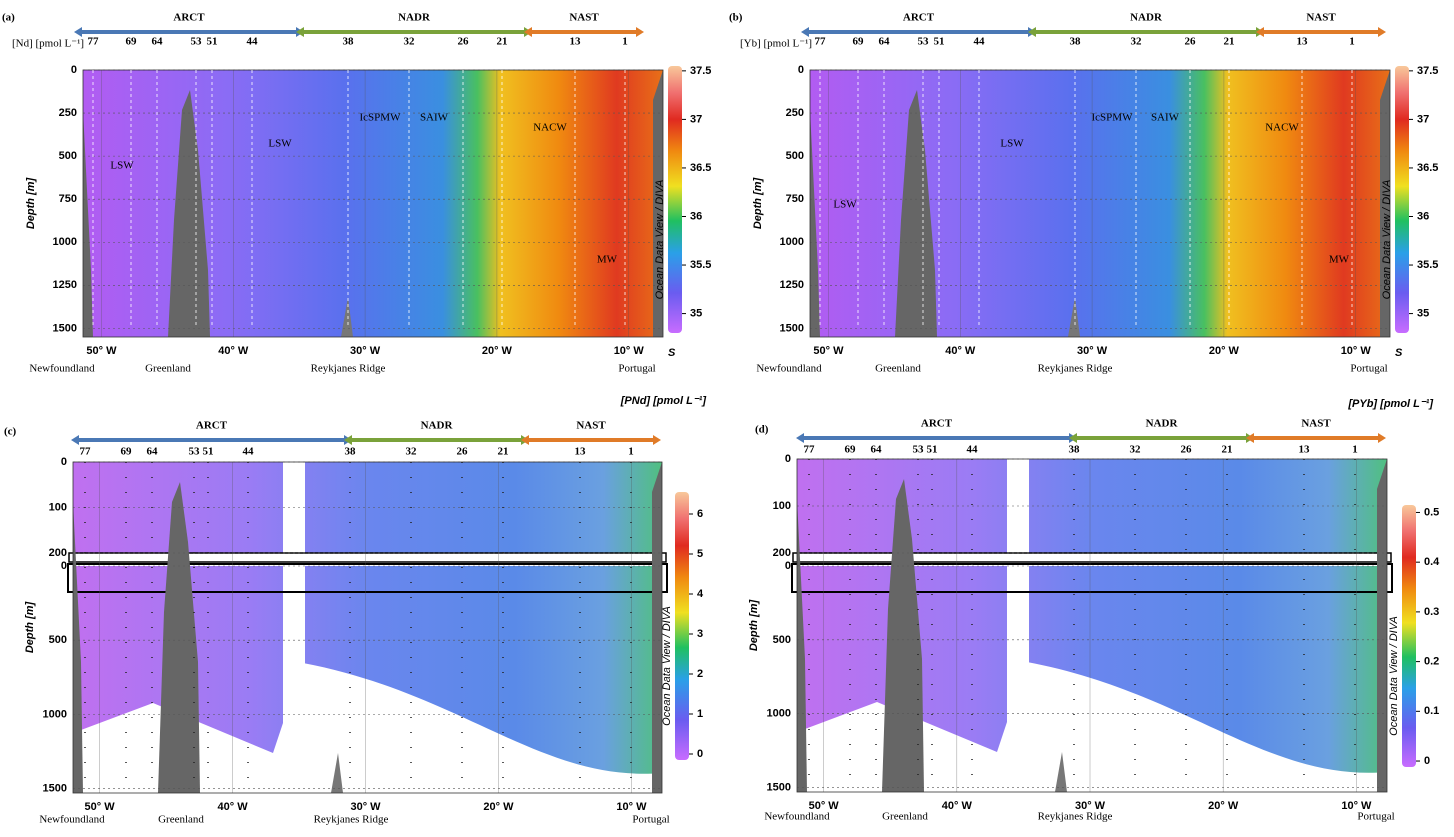 The width and height of the screenshot is (1454, 837). Describe the element at coordinates (1431, 512) in the screenshot. I see `colorbar-tick-label: 0.5` at that location.